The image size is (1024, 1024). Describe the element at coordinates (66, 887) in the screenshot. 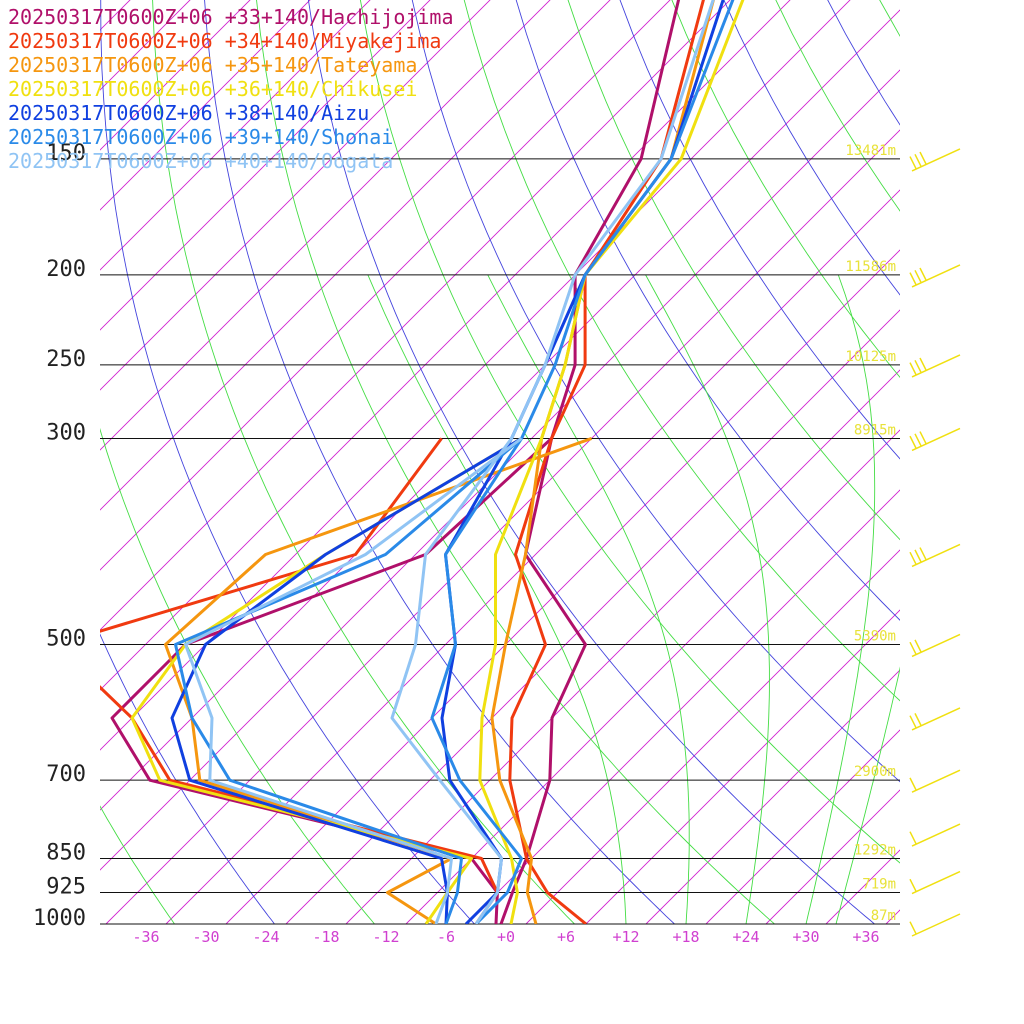

I see `pressure-label: 925` at that location.